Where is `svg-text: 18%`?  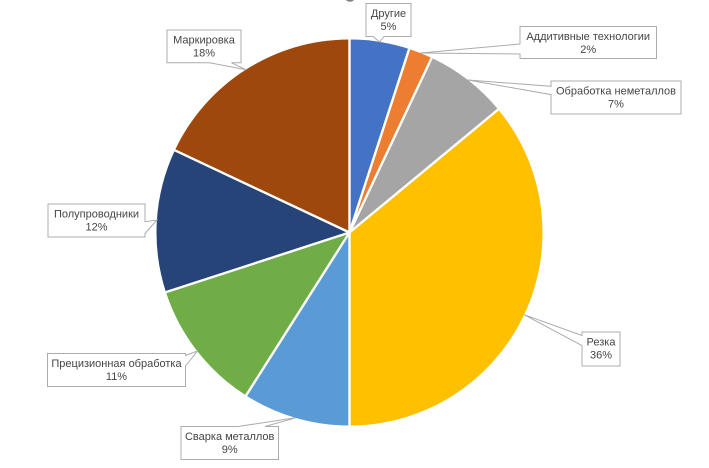 svg-text: 18% is located at coordinates (204, 54).